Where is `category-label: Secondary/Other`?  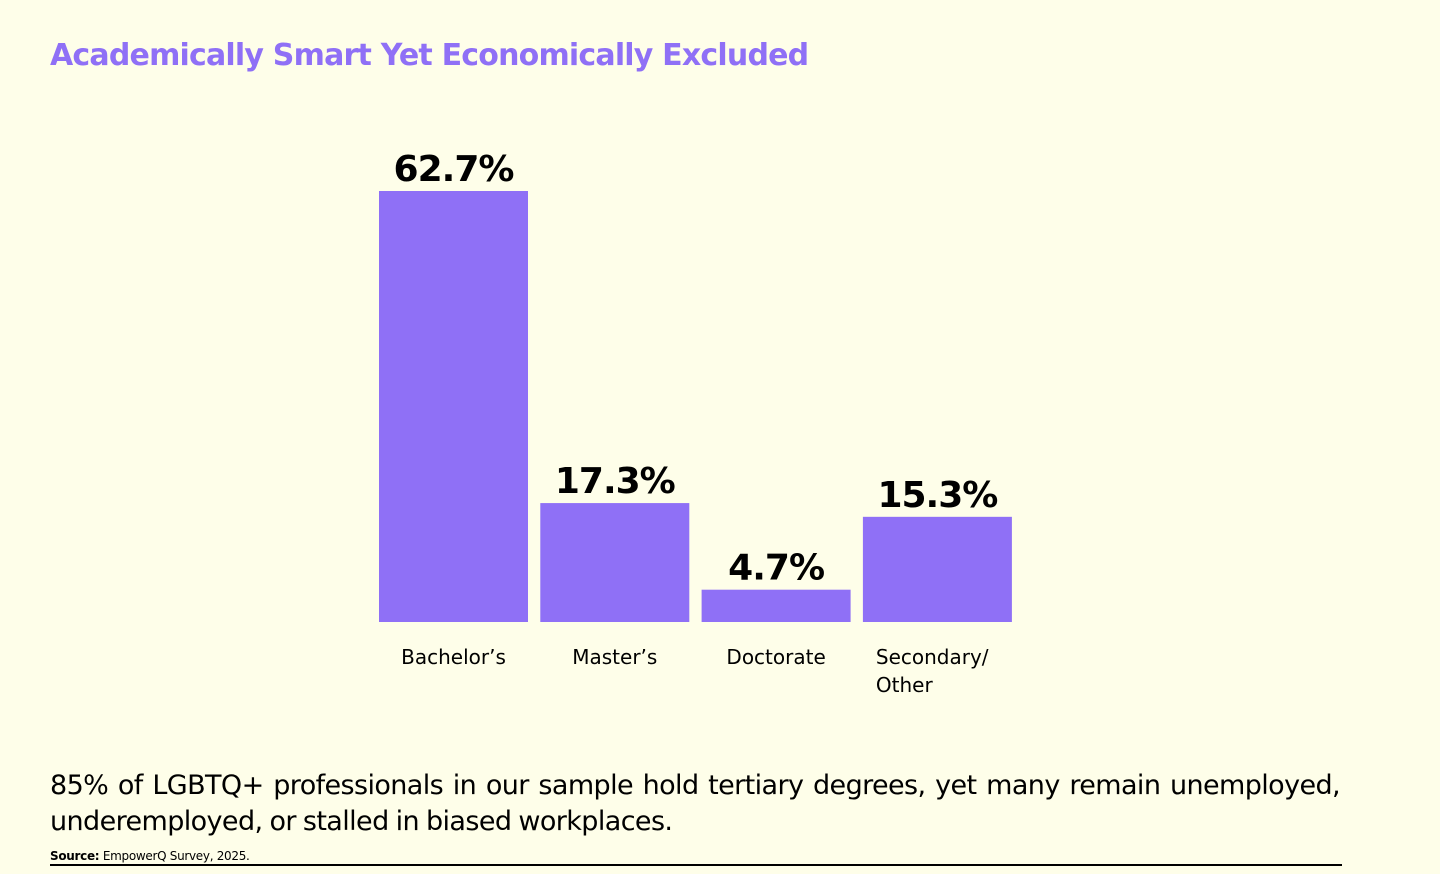
category-label: Secondary/Other is located at coordinates (932, 671).